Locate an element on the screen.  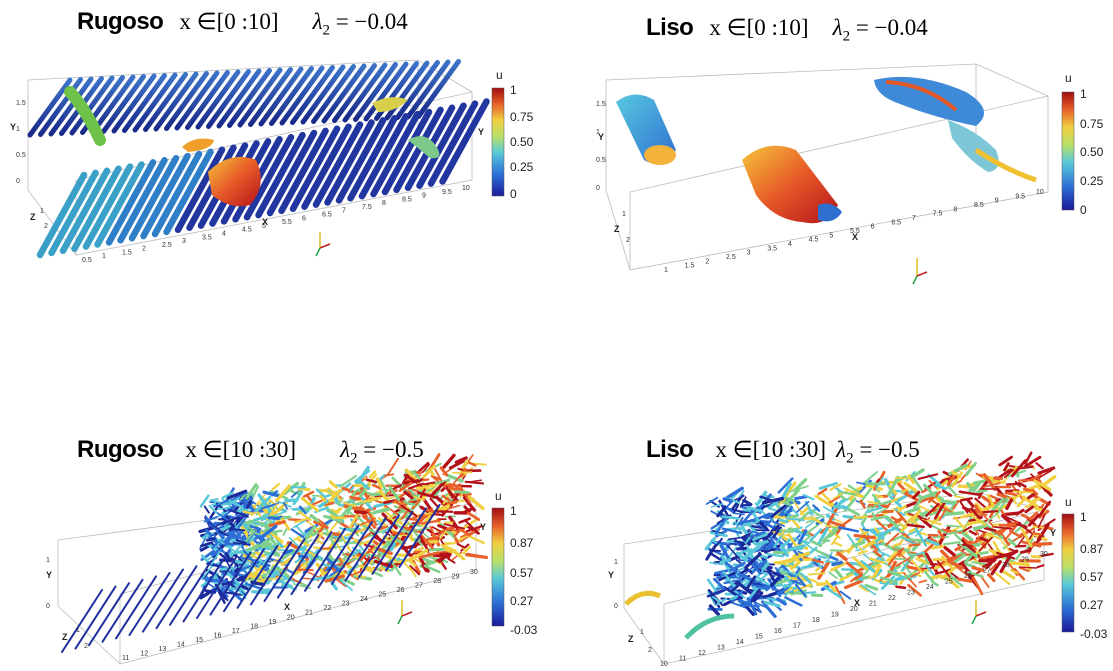
svg-text: Z is located at coordinates (617, 229).